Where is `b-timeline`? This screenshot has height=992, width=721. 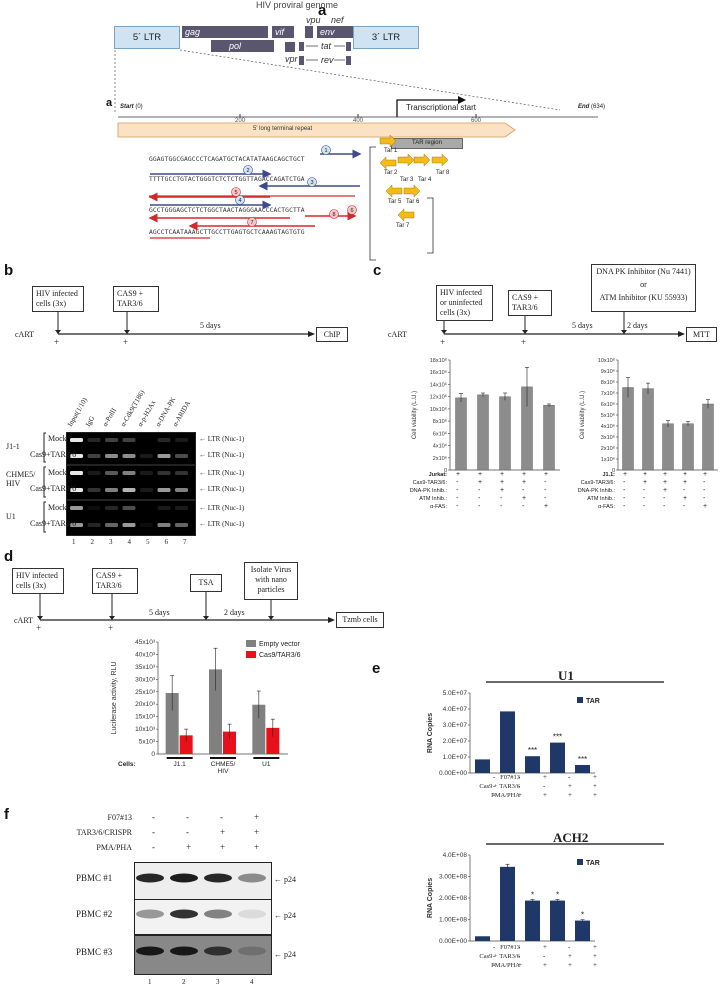 b-timeline is located at coordinates (185, 324).